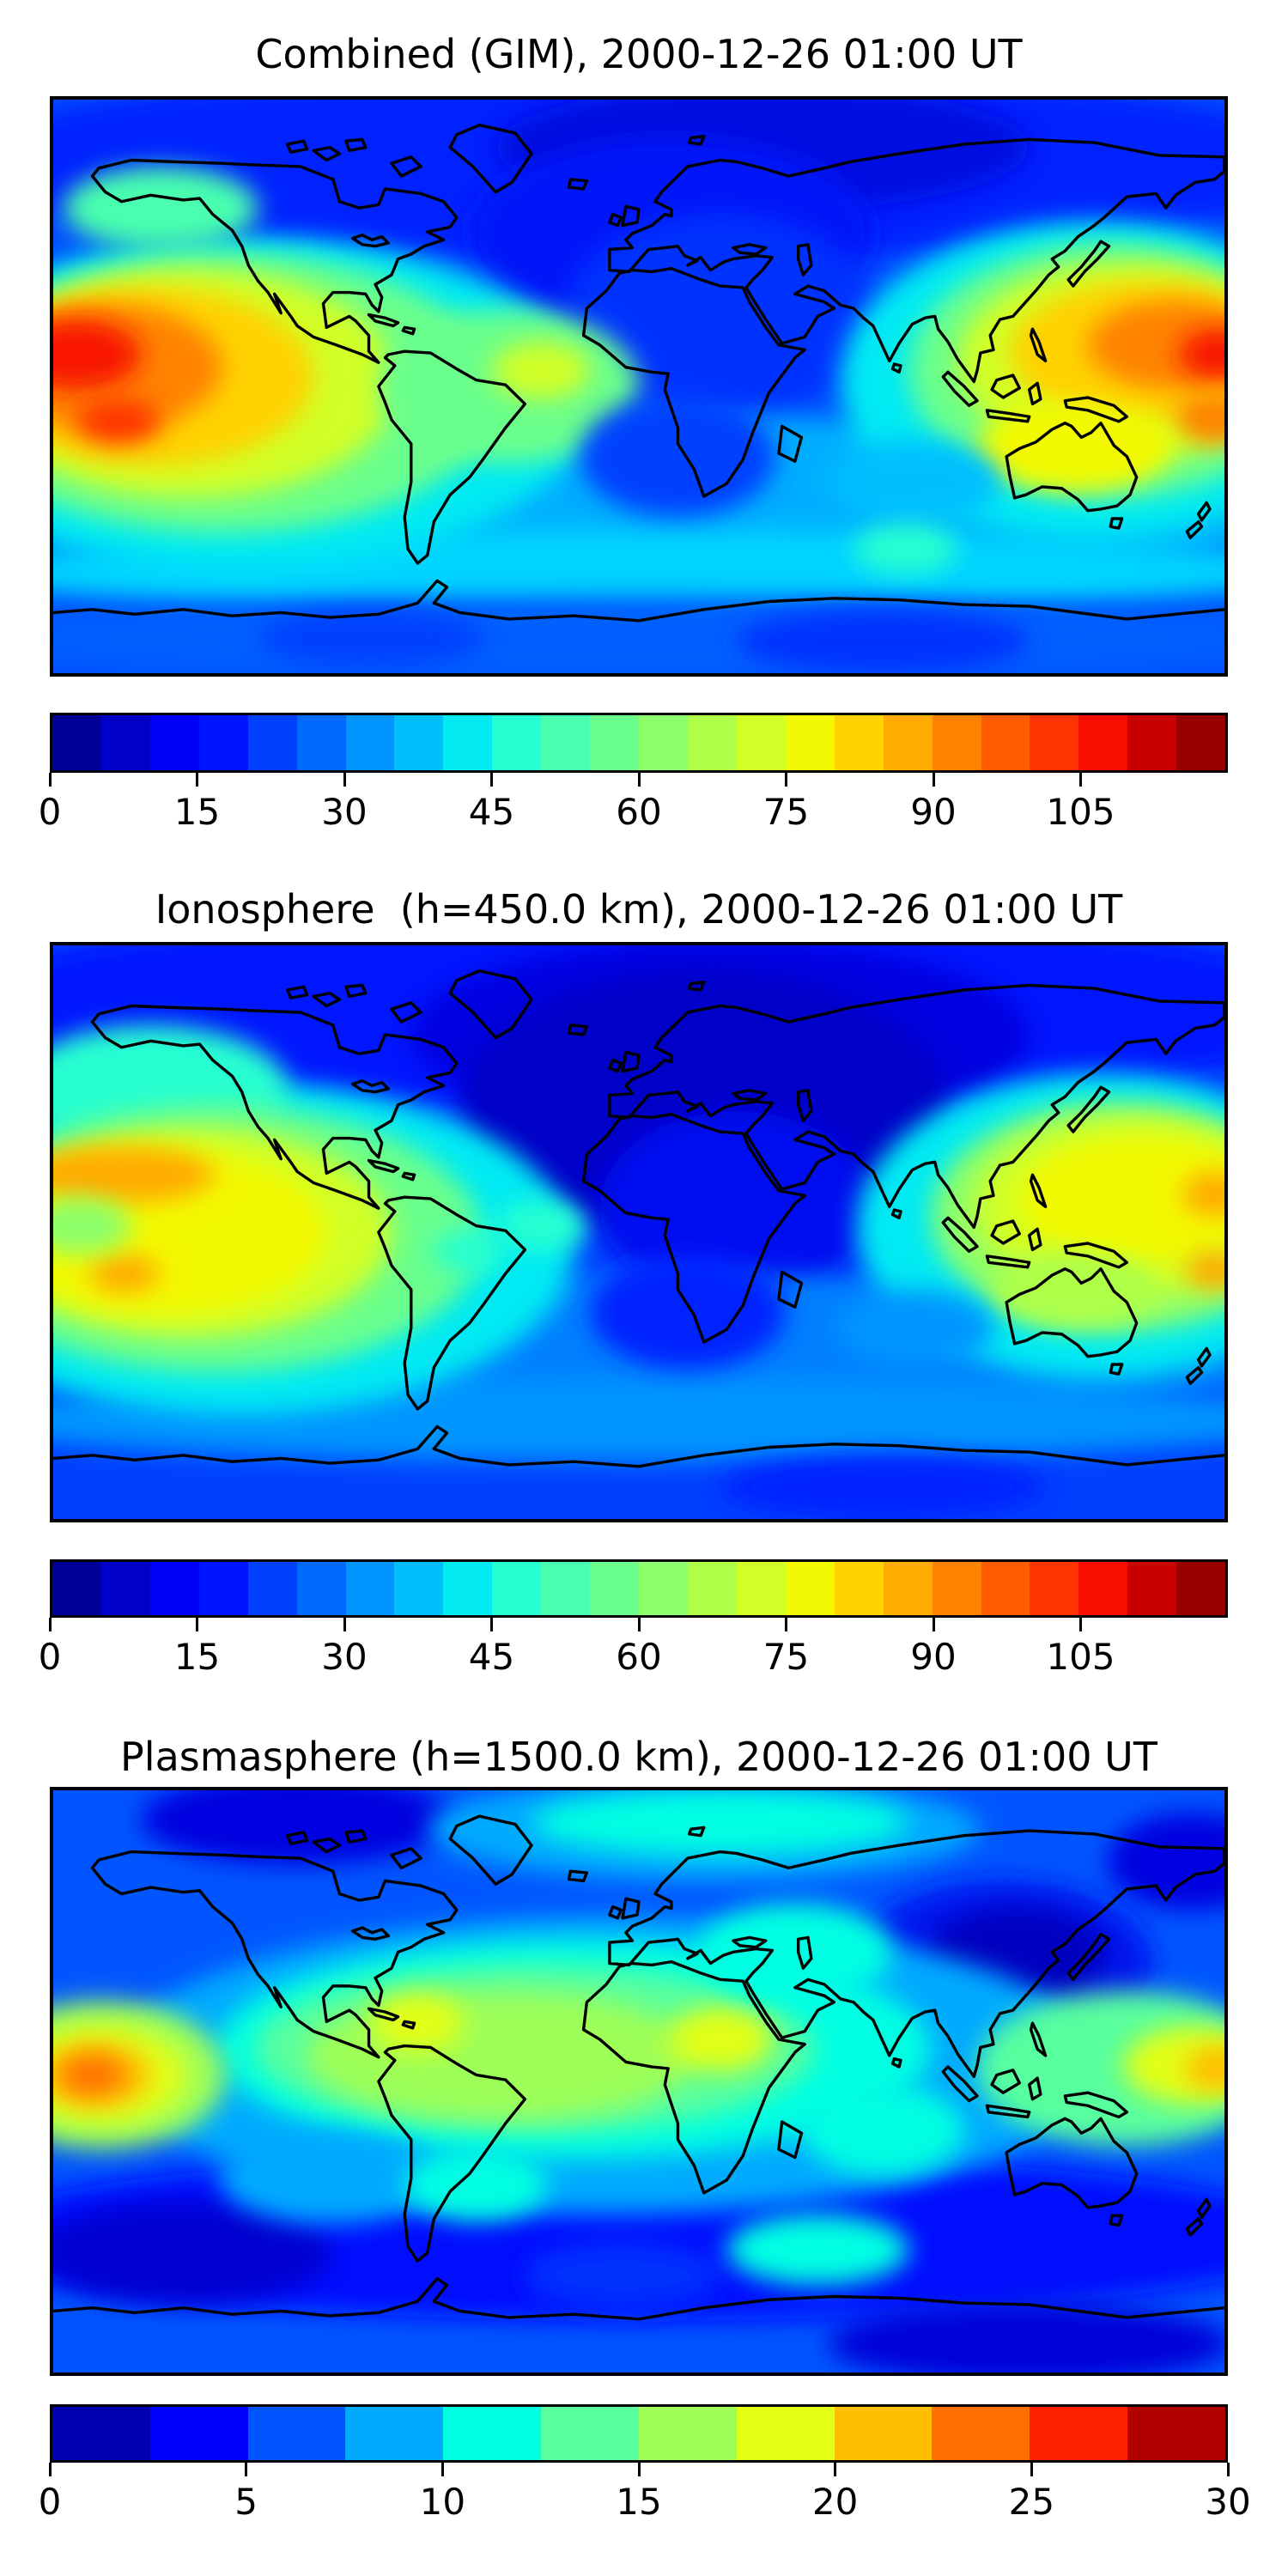 The width and height of the screenshot is (1288, 2576). I want to click on panel3-colorbar-ticks: 0 5 10 15 20 25 30, so click(645, 2501).